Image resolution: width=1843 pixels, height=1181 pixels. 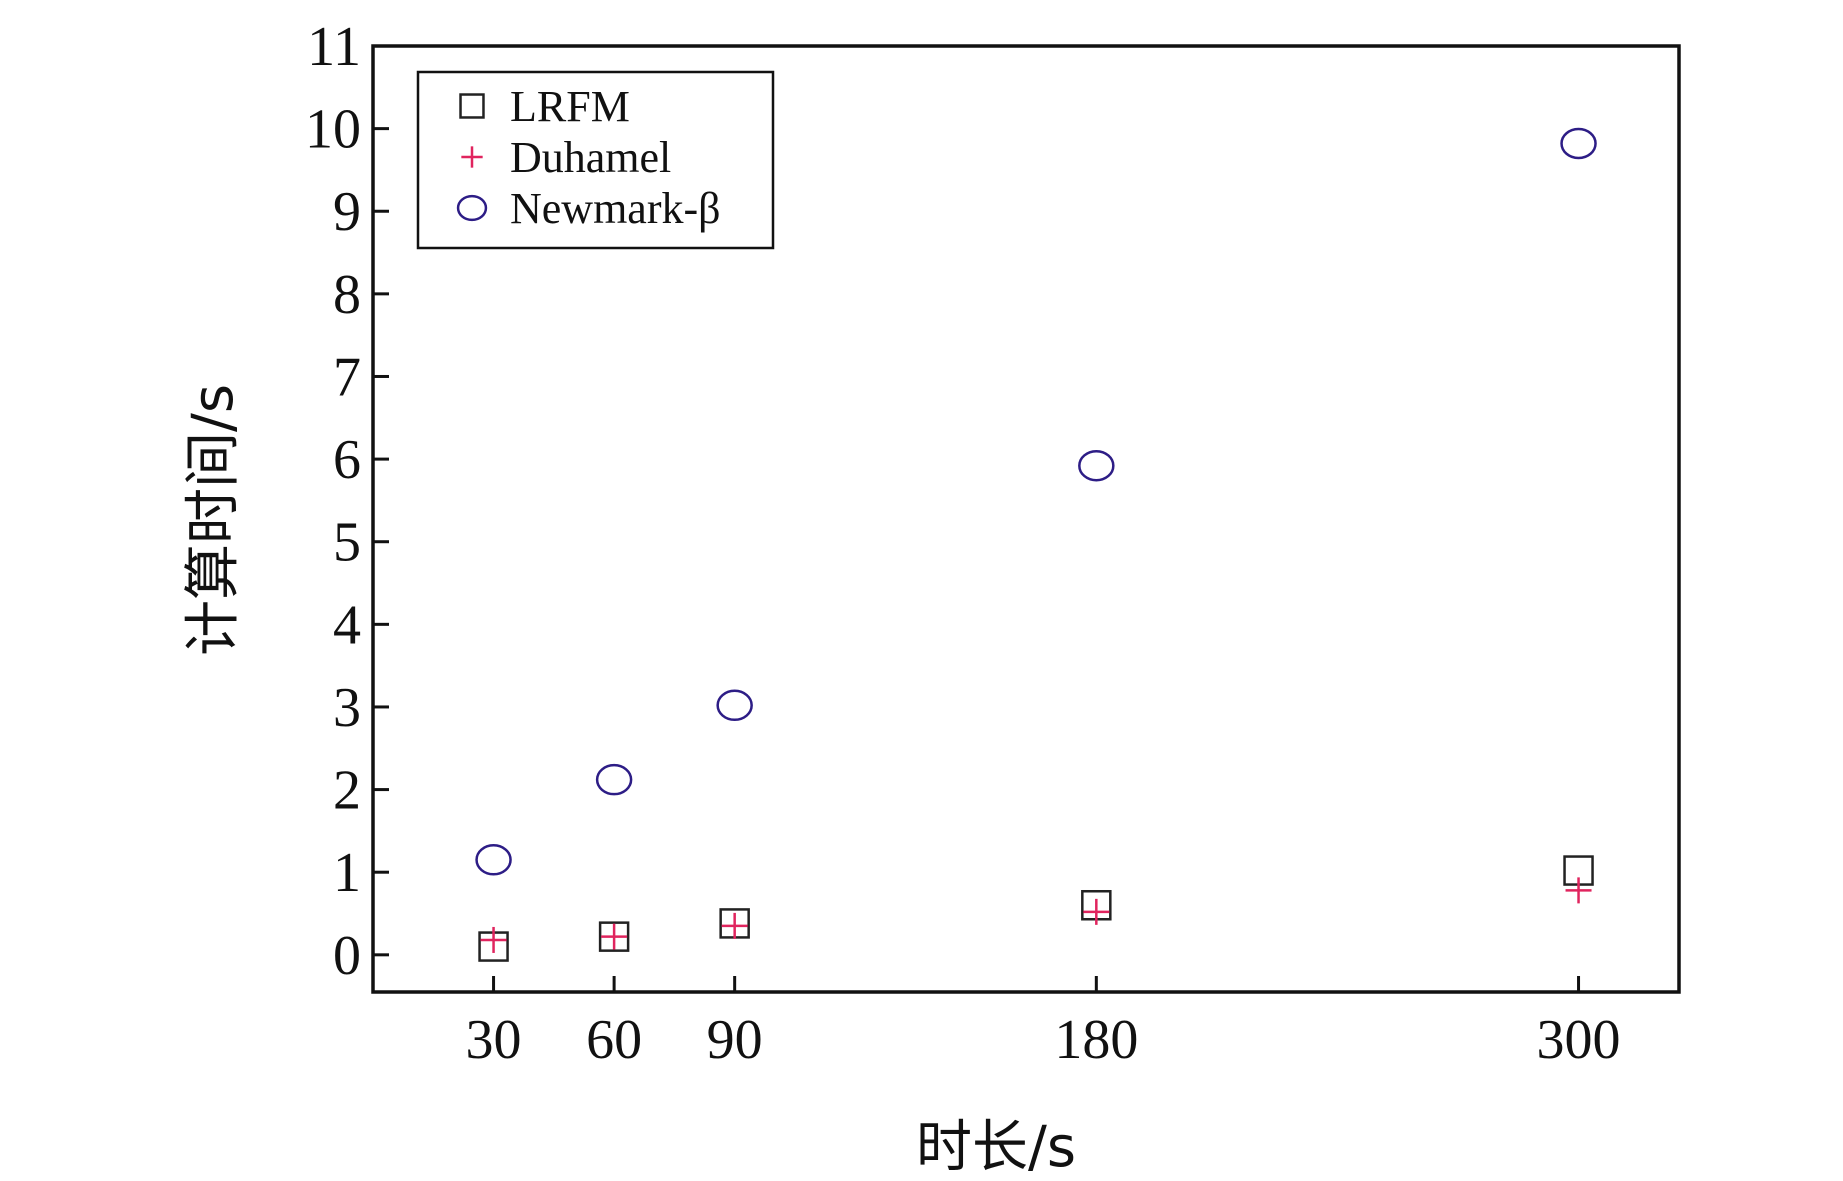 What do you see at coordinates (735, 1040) in the screenshot?
I see `x-tick-label: 90` at bounding box center [735, 1040].